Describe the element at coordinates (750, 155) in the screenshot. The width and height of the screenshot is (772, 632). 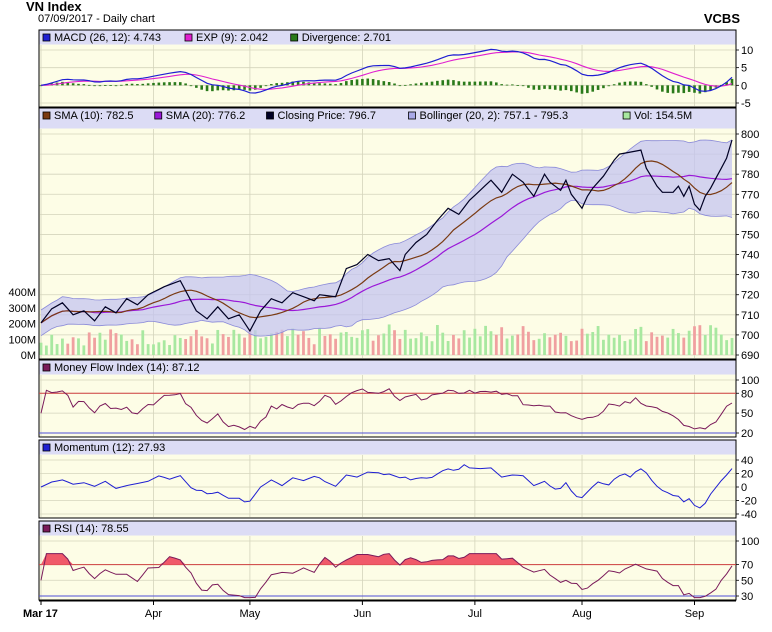
I see `price-tick-label: 790` at that location.